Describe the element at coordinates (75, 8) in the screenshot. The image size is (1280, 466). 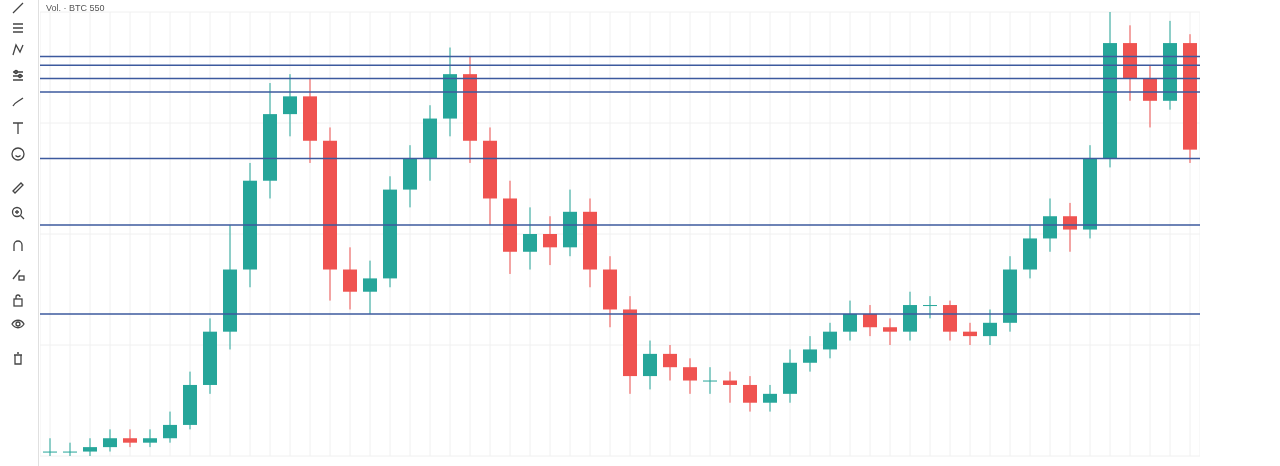
I see `annotation: Vol. · BTC 550` at that location.